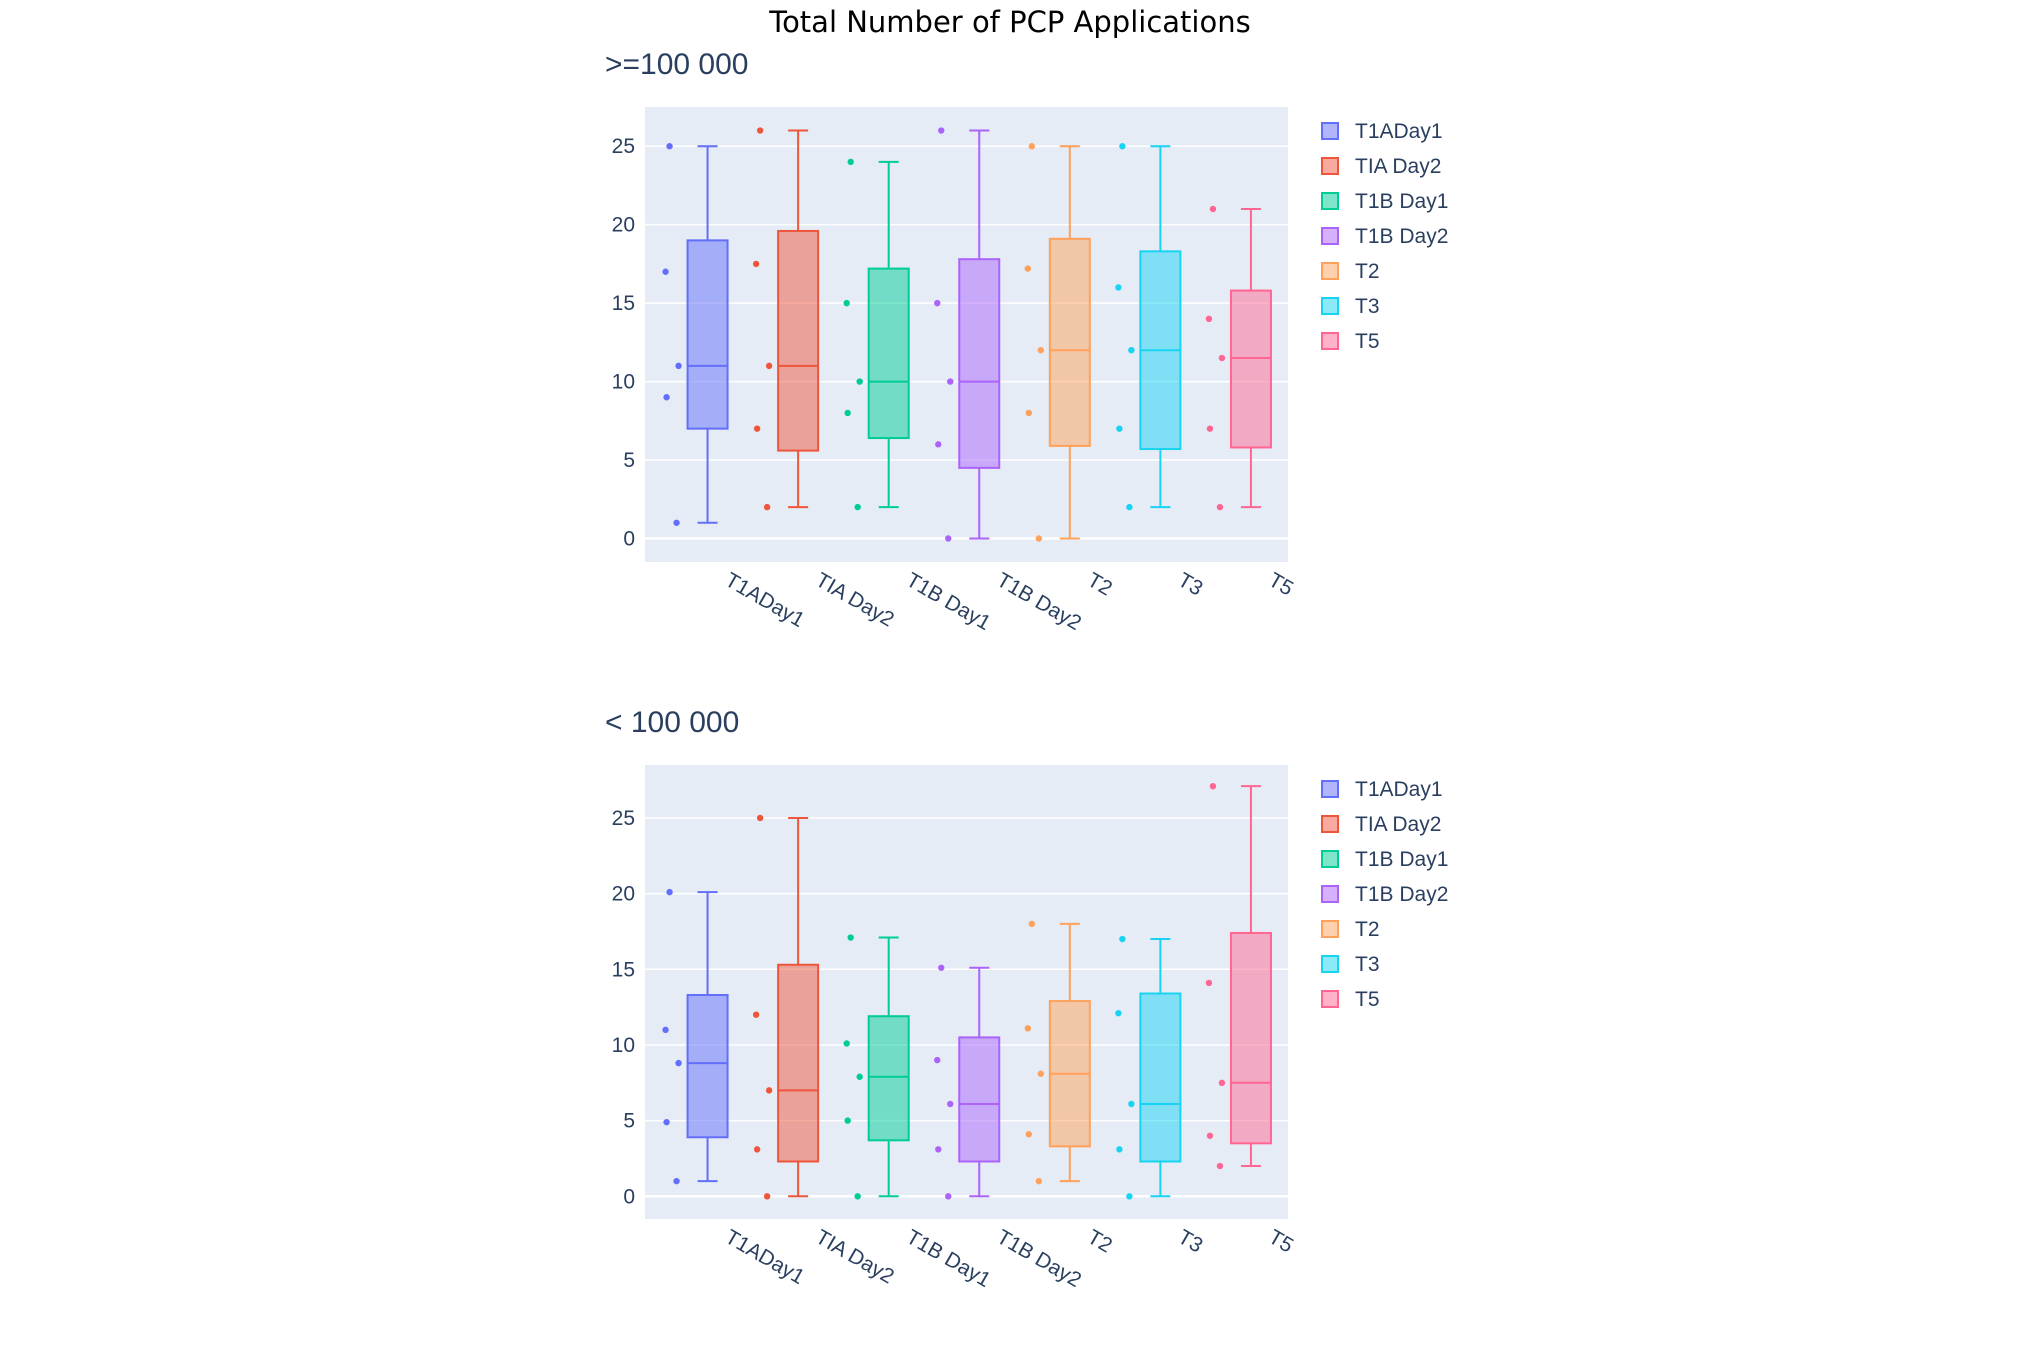 The height and width of the screenshot is (1356, 2020). What do you see at coordinates (948, 1258) in the screenshot?
I see `x-tick-label: T1B Day1` at bounding box center [948, 1258].